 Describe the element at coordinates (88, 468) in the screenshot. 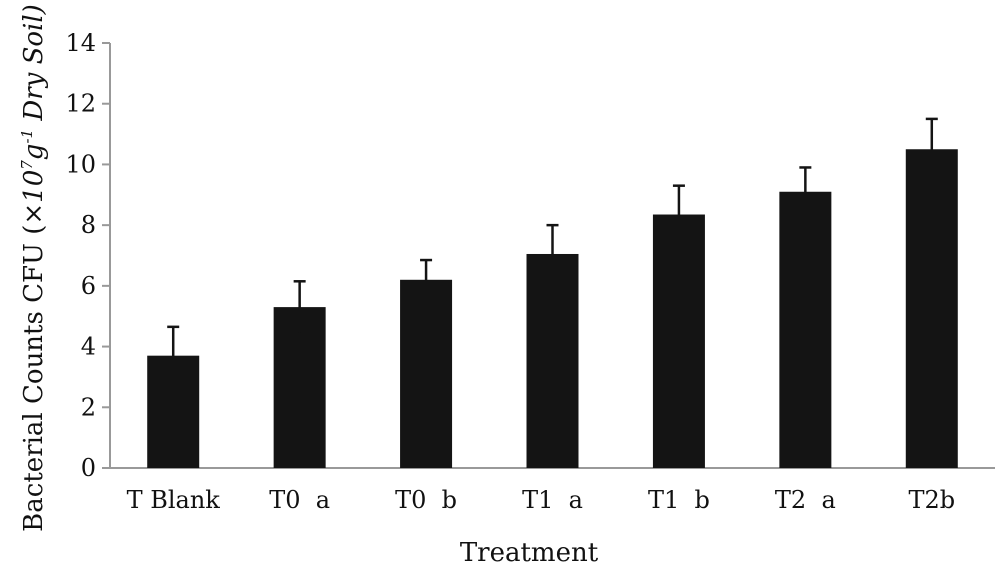

I see `y-tick-label: 0` at that location.